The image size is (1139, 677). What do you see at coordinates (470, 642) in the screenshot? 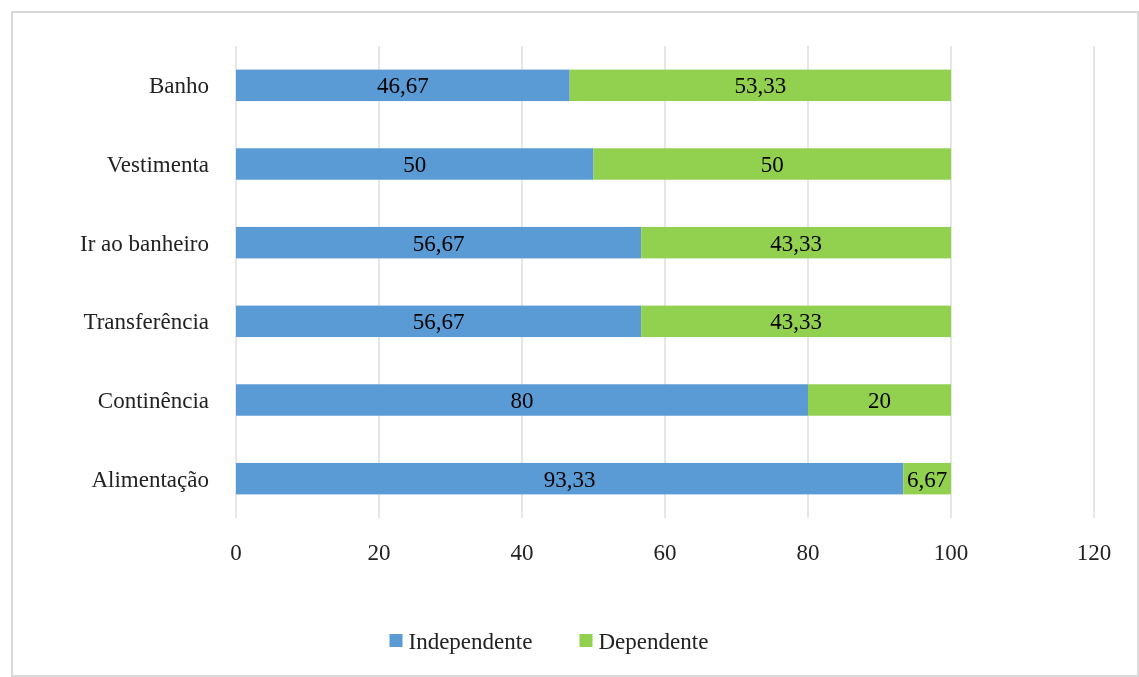
I see `legend-label: Independente` at bounding box center [470, 642].